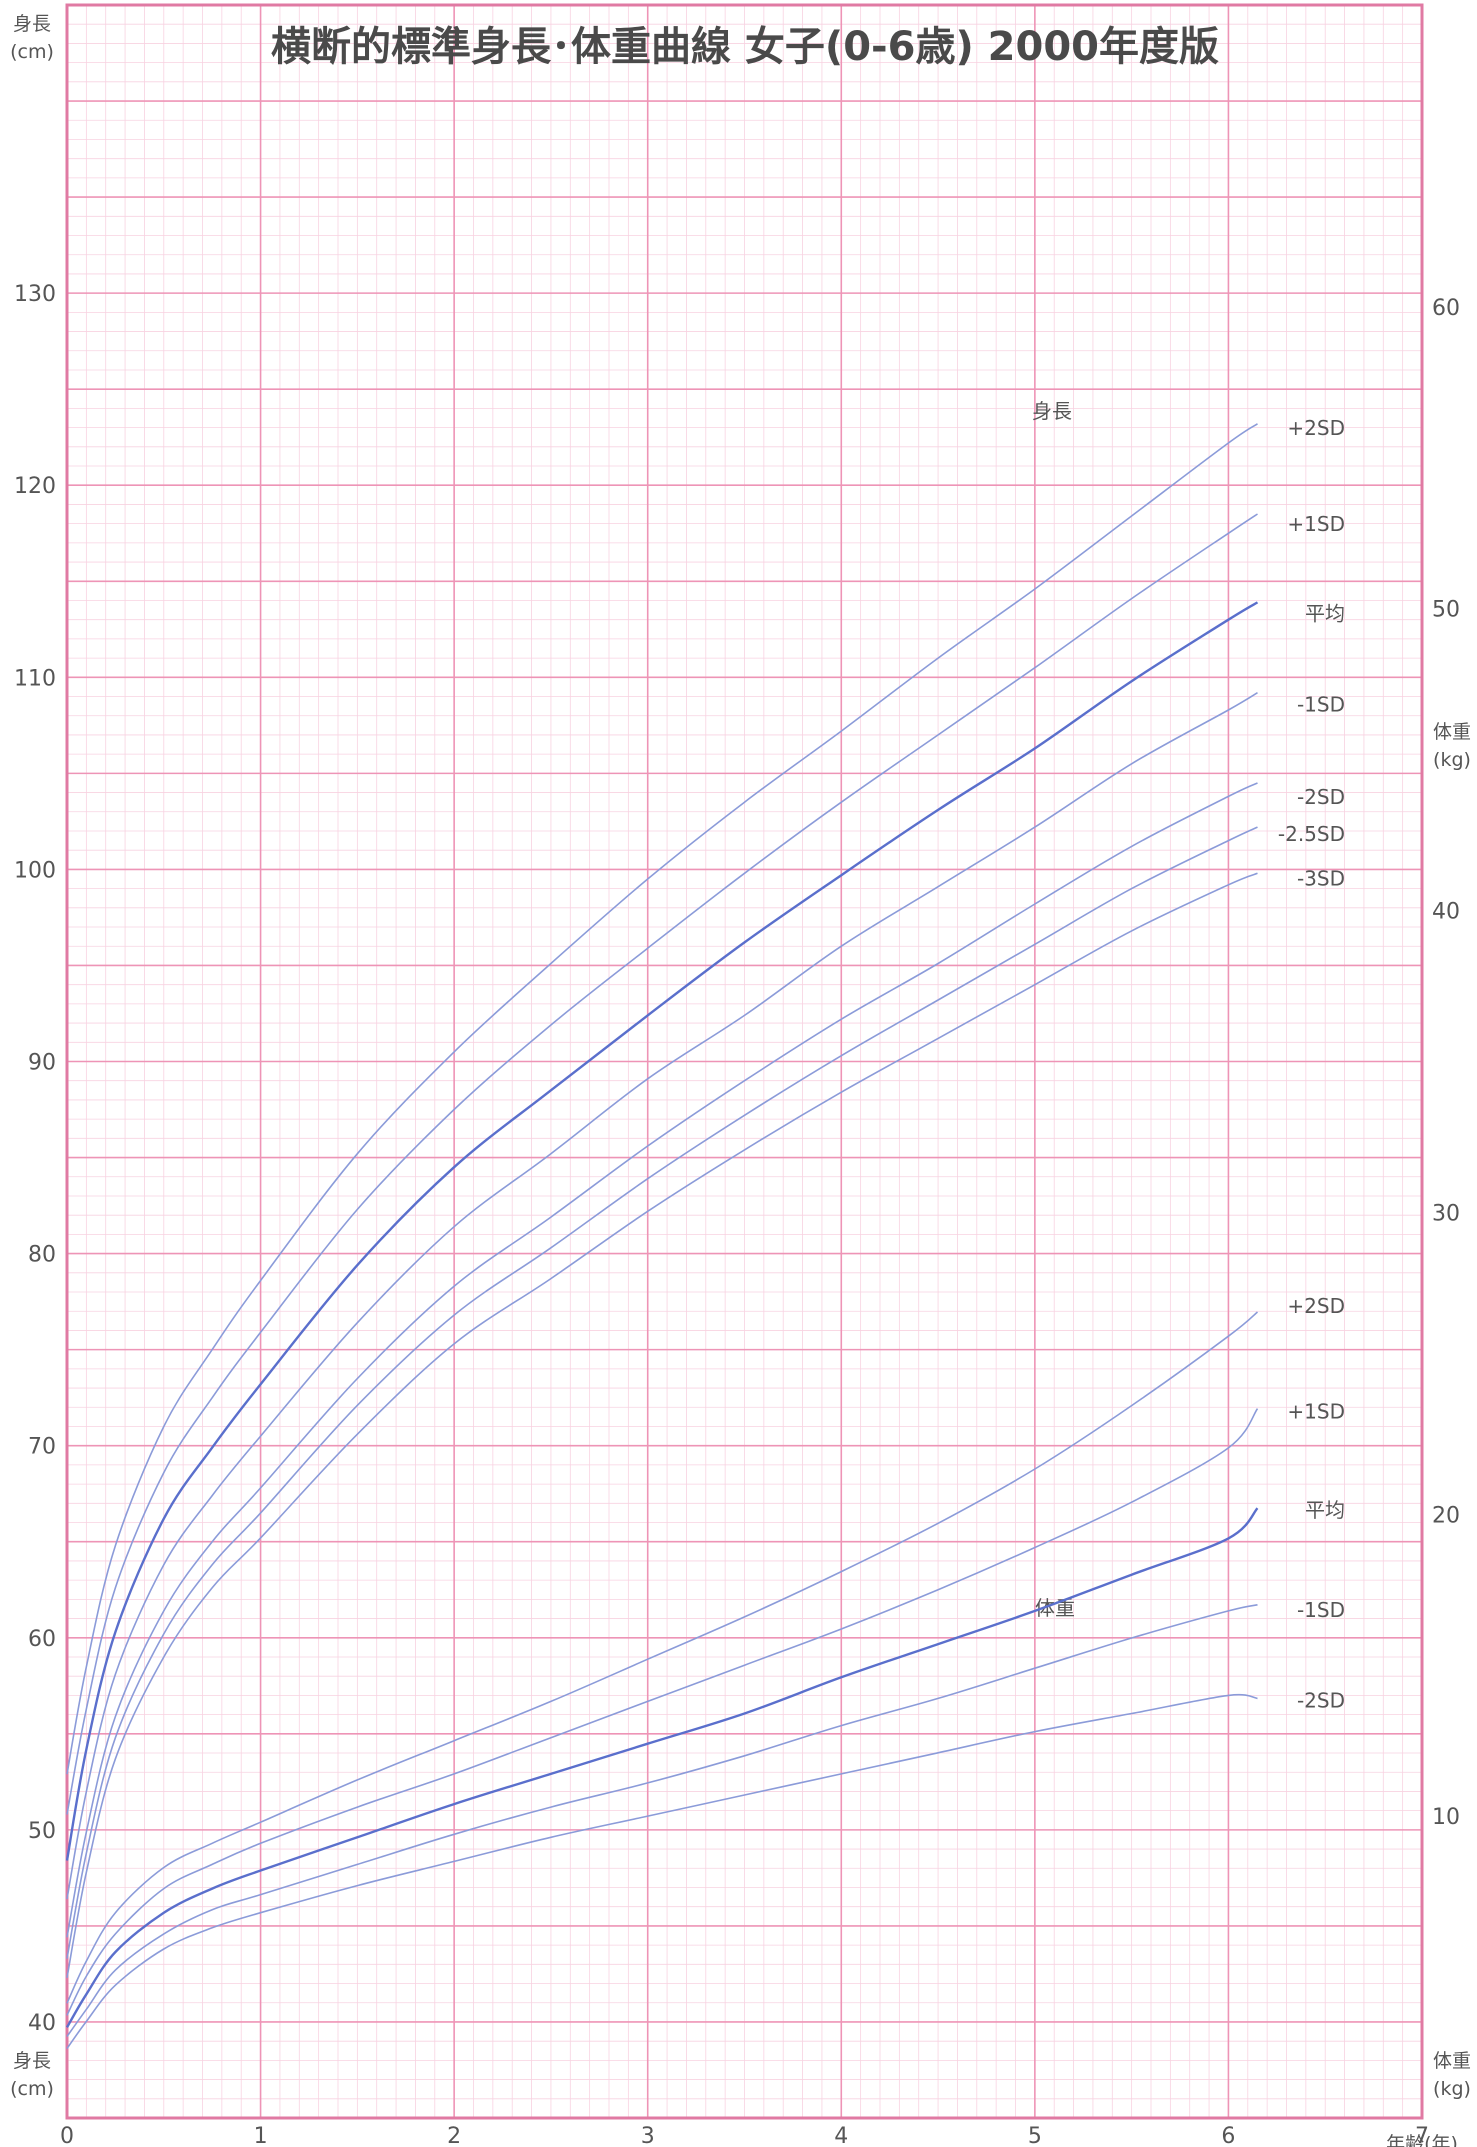  I want to click on height-curve-label: +1SD, so click(1316, 524).